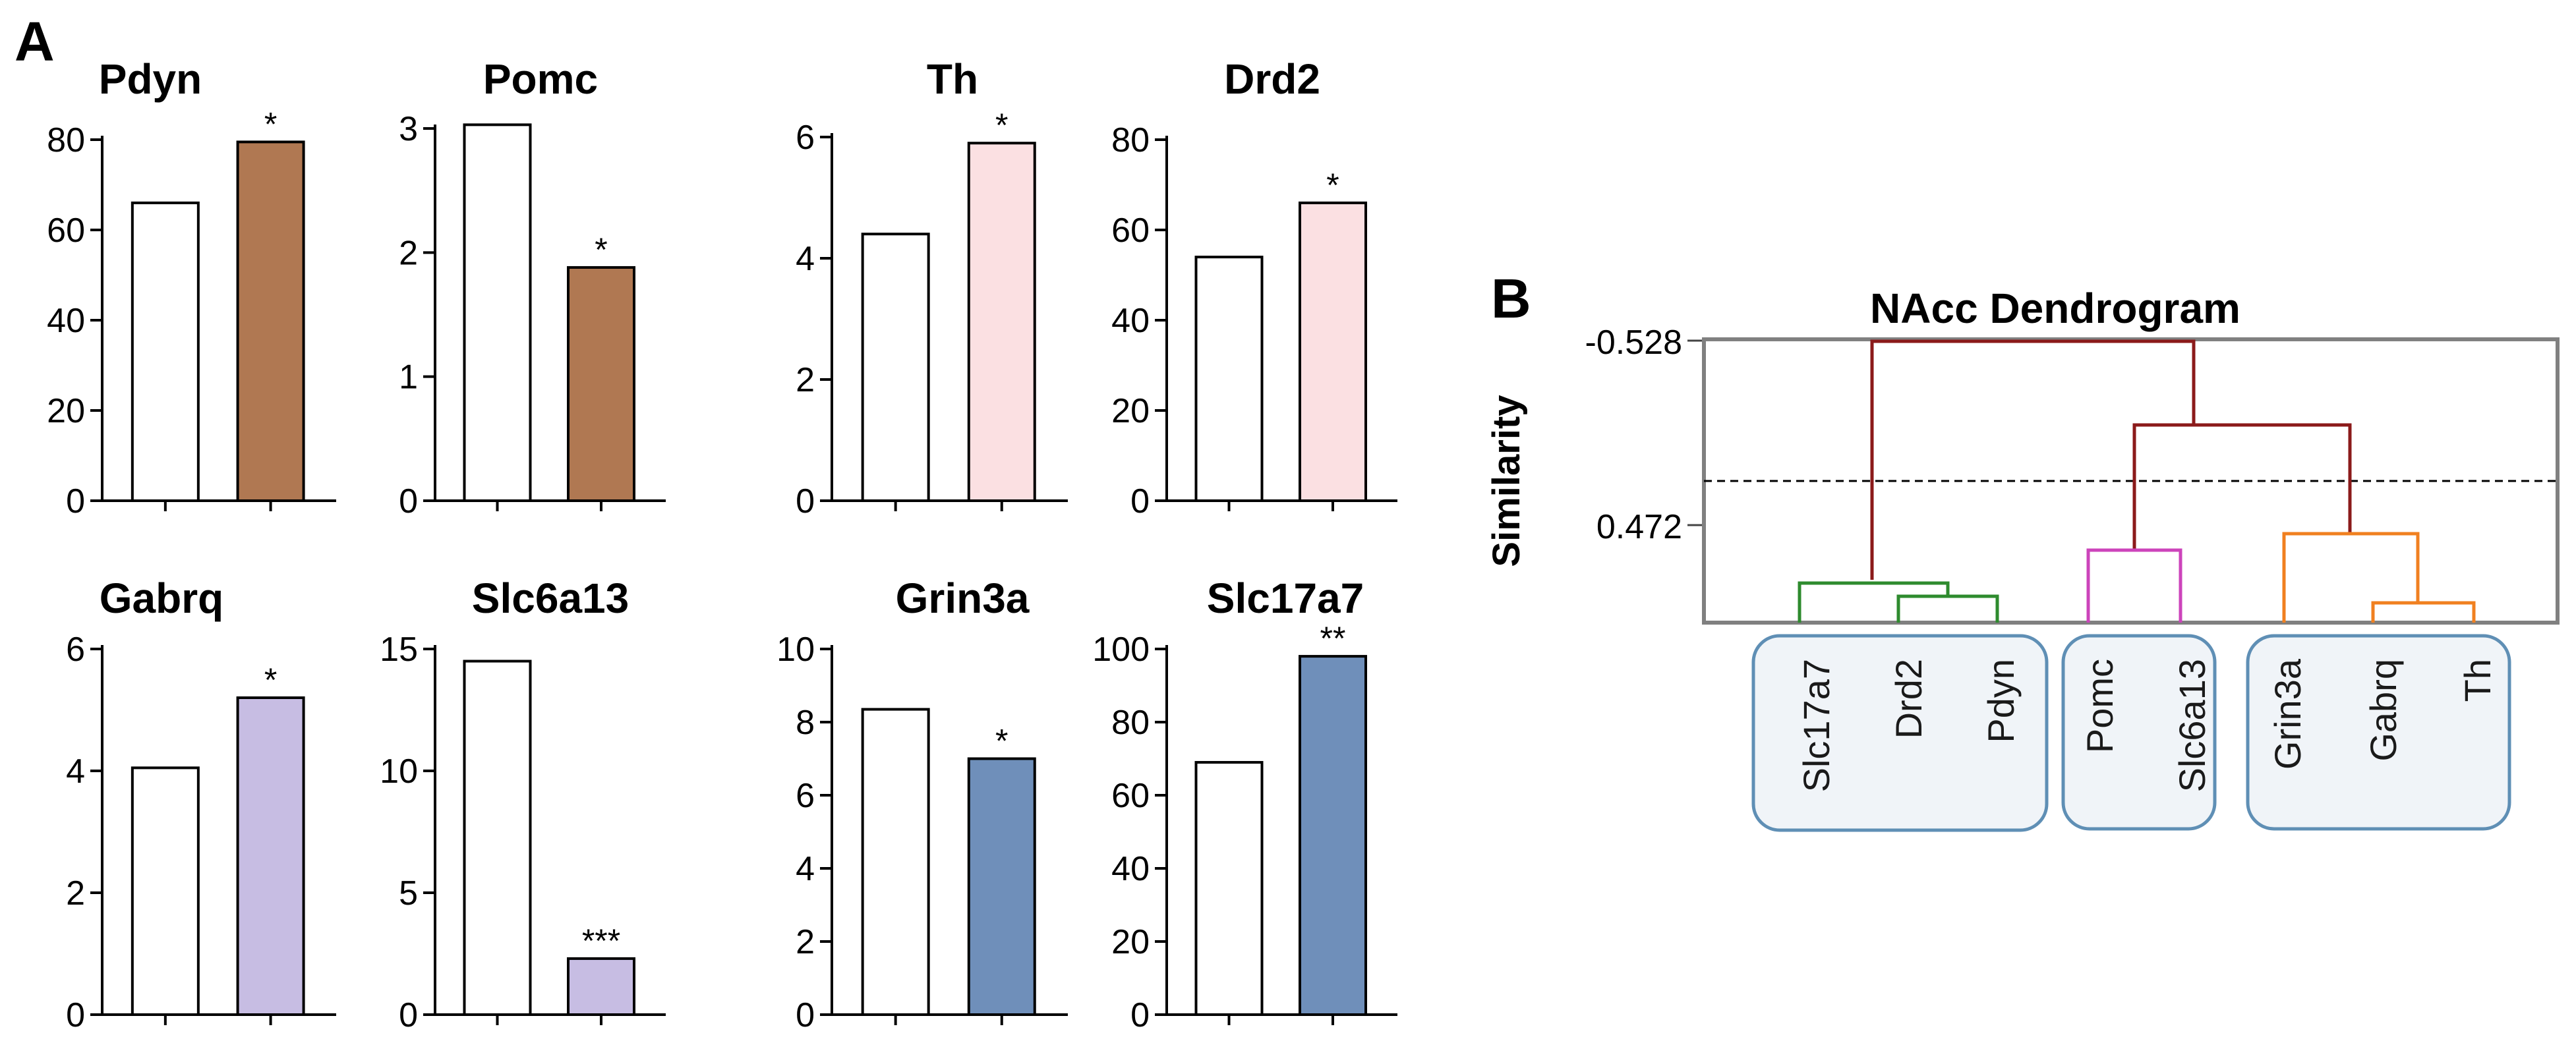 The height and width of the screenshot is (1041, 2576). I want to click on chart-title-drd2: Drd2, so click(1272, 79).